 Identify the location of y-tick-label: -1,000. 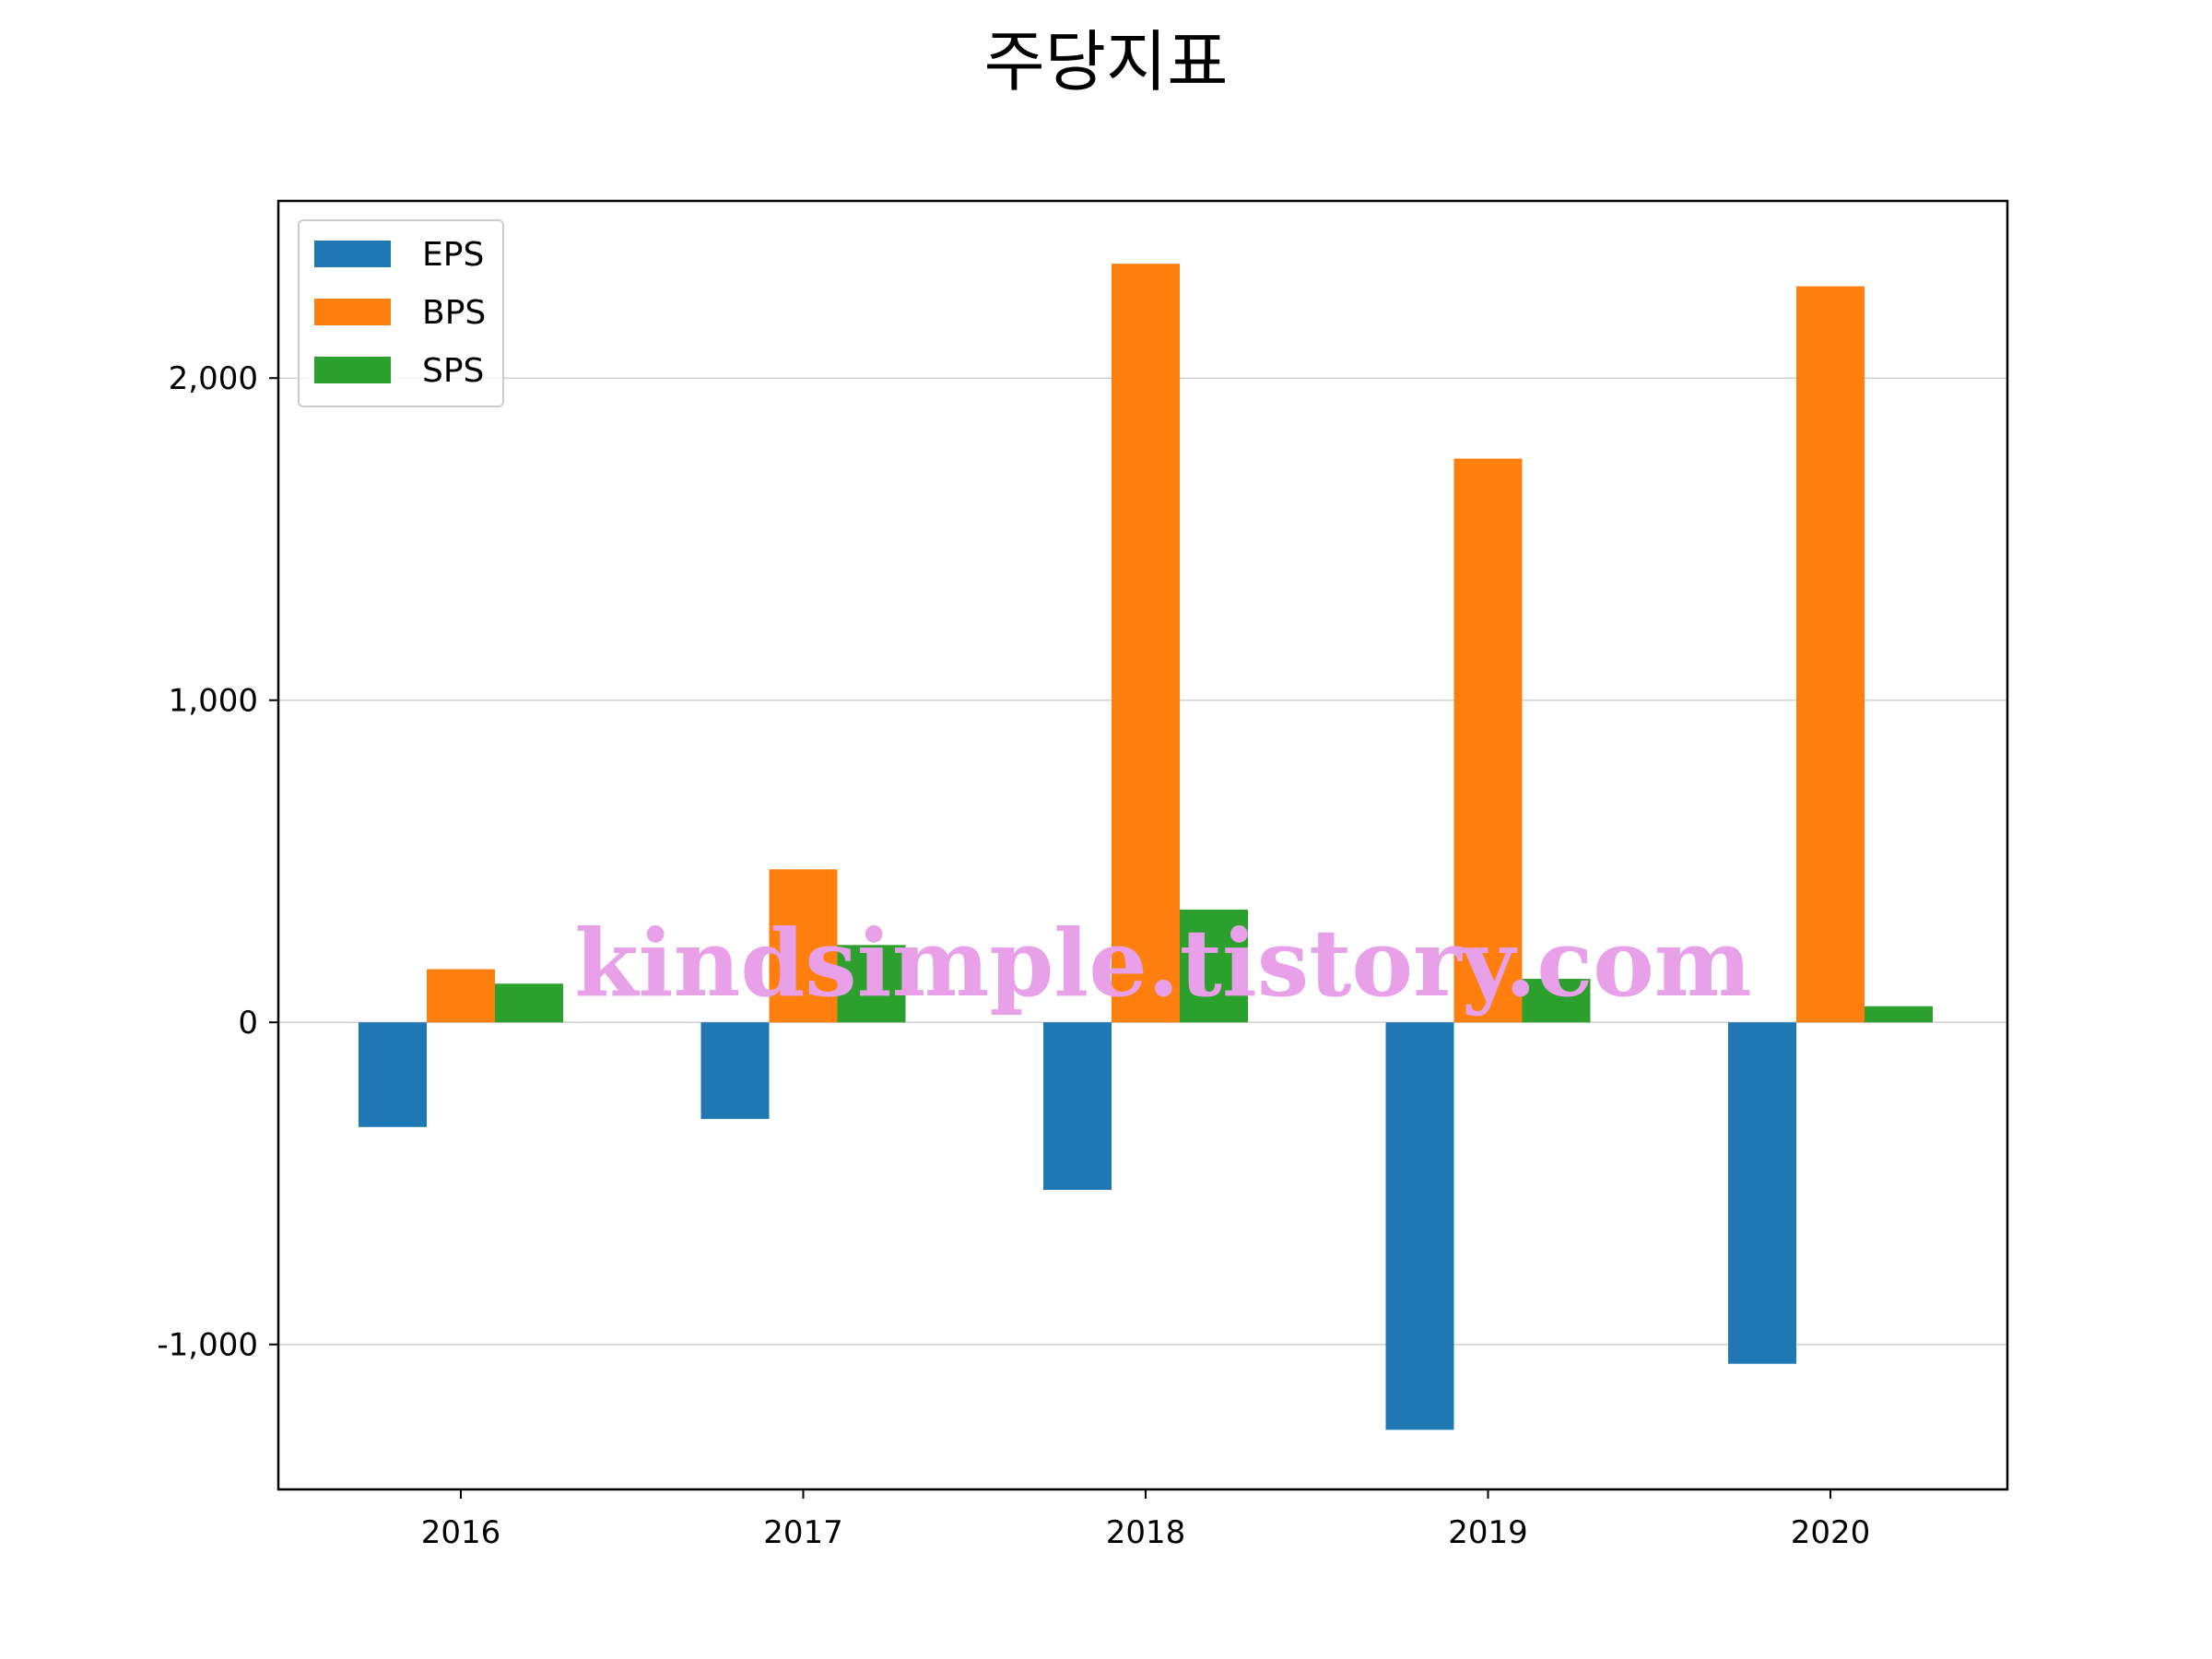
(207, 1345).